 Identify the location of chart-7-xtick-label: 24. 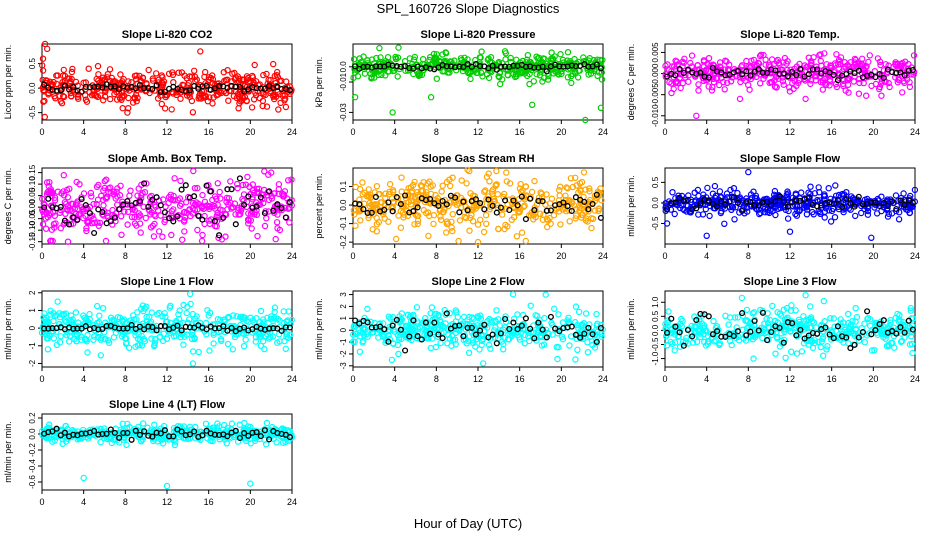
(292, 379).